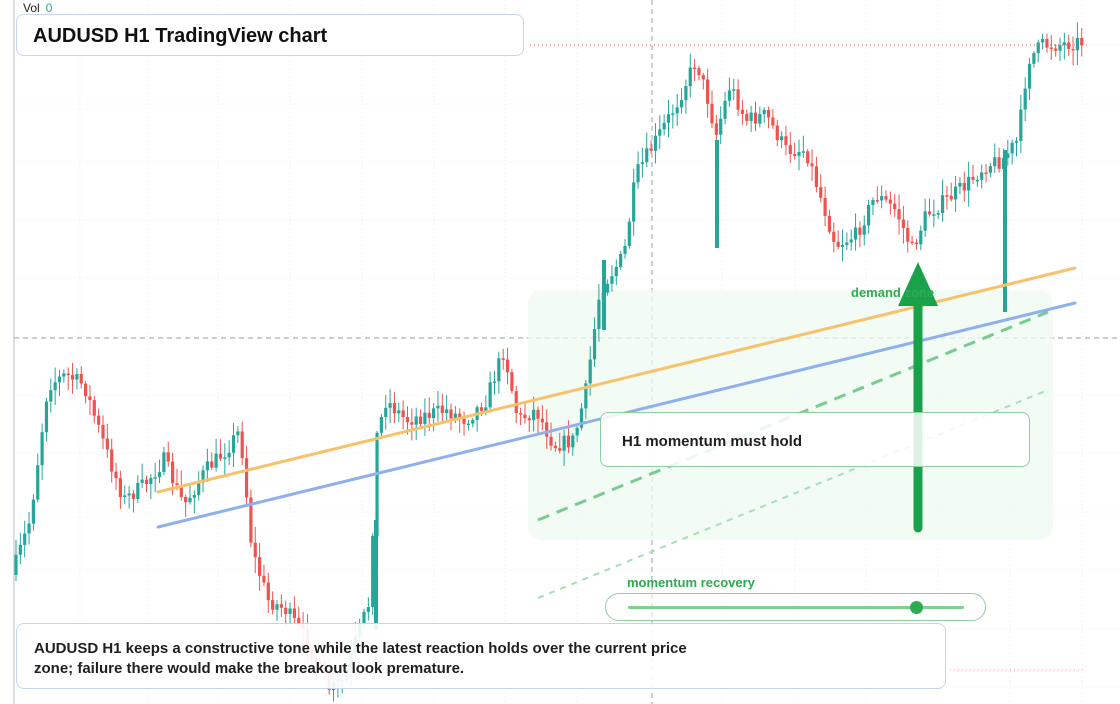  I want to click on slider-thumb, so click(917, 607).